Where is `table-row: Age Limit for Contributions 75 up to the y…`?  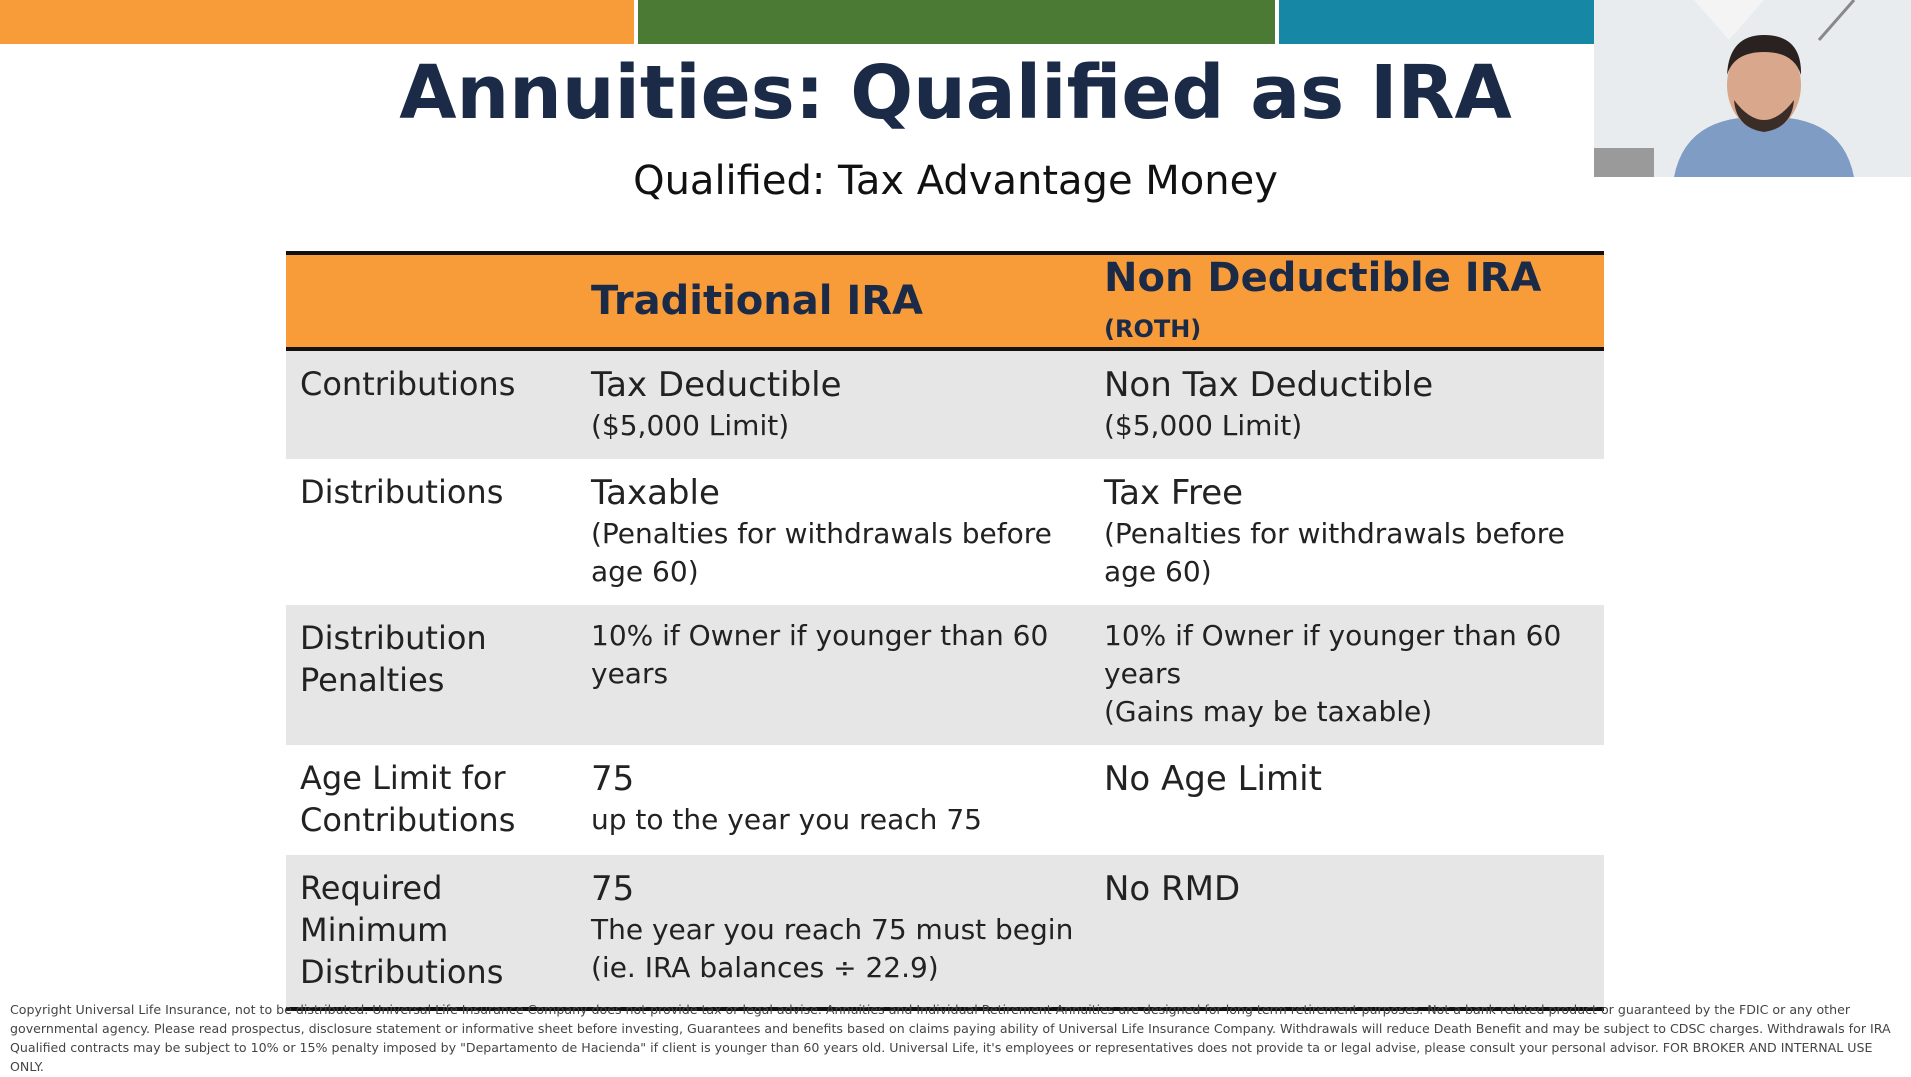
table-row: Age Limit for Contributions 75 up to the y… is located at coordinates (945, 800).